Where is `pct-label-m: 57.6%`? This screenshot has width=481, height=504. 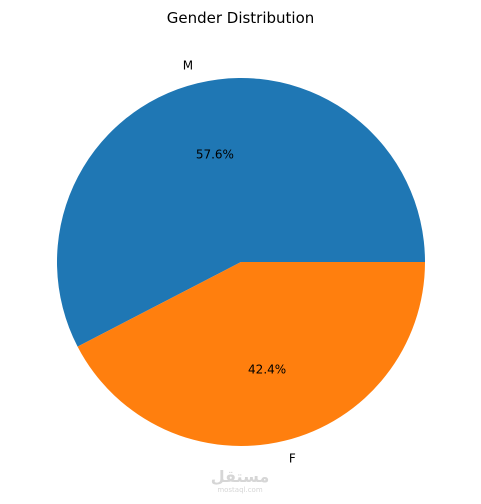
pct-label-m: 57.6% is located at coordinates (215, 155).